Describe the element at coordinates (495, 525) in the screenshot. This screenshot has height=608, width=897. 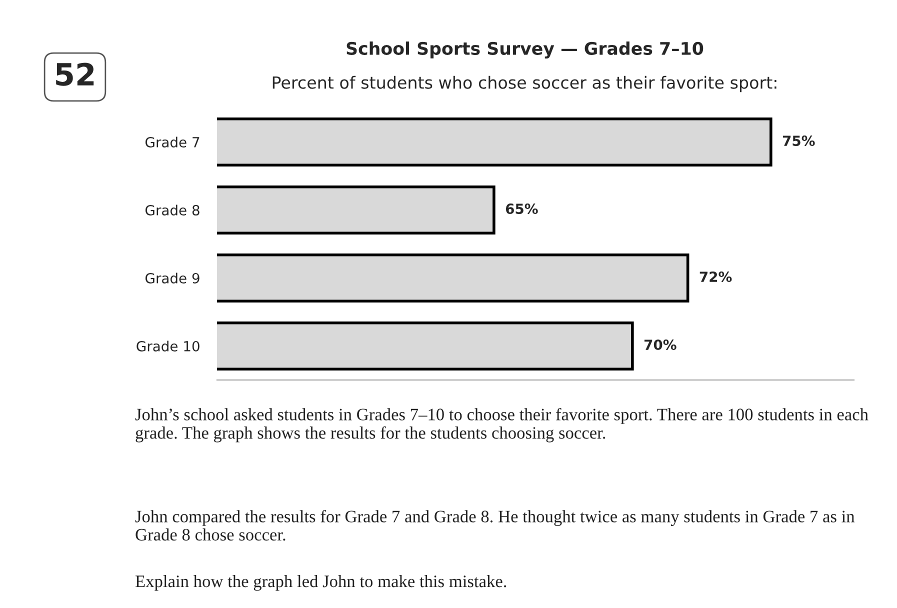
I see `text: John compared the results for Grade 7 and Grade 8. He thought twice as many students in Grade 7 as in Grade 8 chose soccer.` at that location.